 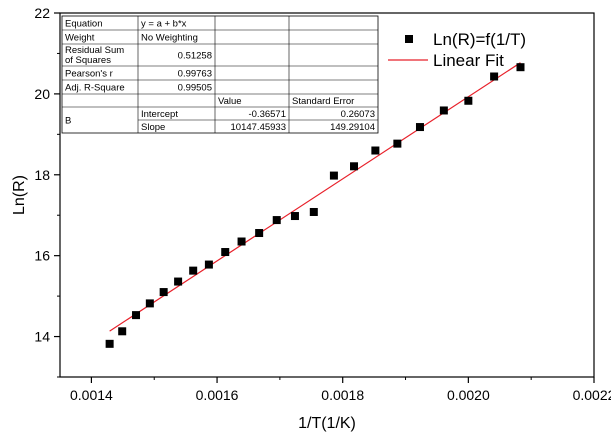 What do you see at coordinates (80, 38) in the screenshot?
I see `stats-cell: Weight` at bounding box center [80, 38].